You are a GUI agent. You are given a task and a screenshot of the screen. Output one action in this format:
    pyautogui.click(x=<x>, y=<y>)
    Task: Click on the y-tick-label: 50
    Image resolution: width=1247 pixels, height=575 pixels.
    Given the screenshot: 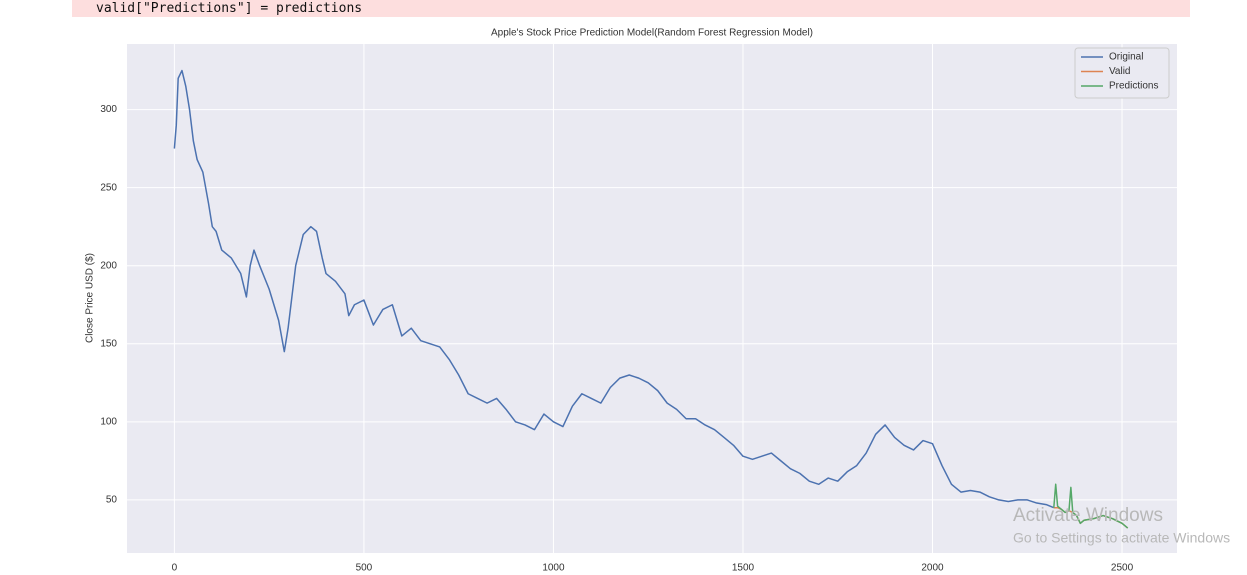 What is the action you would take?
    pyautogui.click(x=112, y=500)
    